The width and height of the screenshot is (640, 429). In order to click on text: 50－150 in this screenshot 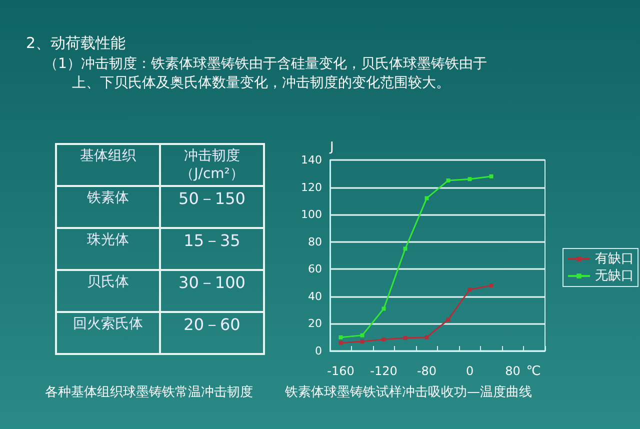, I will do `click(212, 198)`.